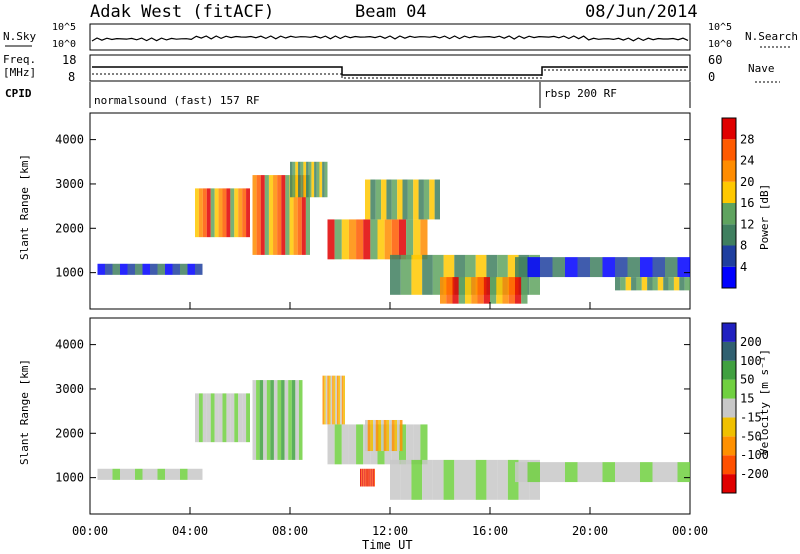  Describe the element at coordinates (69, 389) in the screenshot. I see `velocity-ytick-label: 3000` at that location.